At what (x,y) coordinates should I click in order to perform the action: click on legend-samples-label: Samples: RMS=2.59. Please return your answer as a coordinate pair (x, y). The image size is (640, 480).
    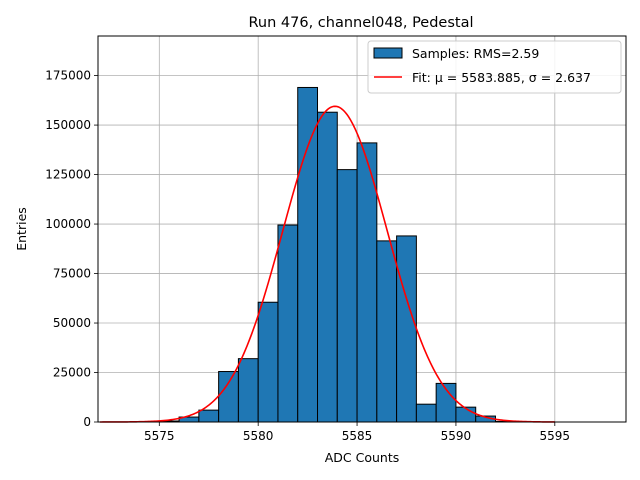
    Looking at the image, I should click on (475, 53).